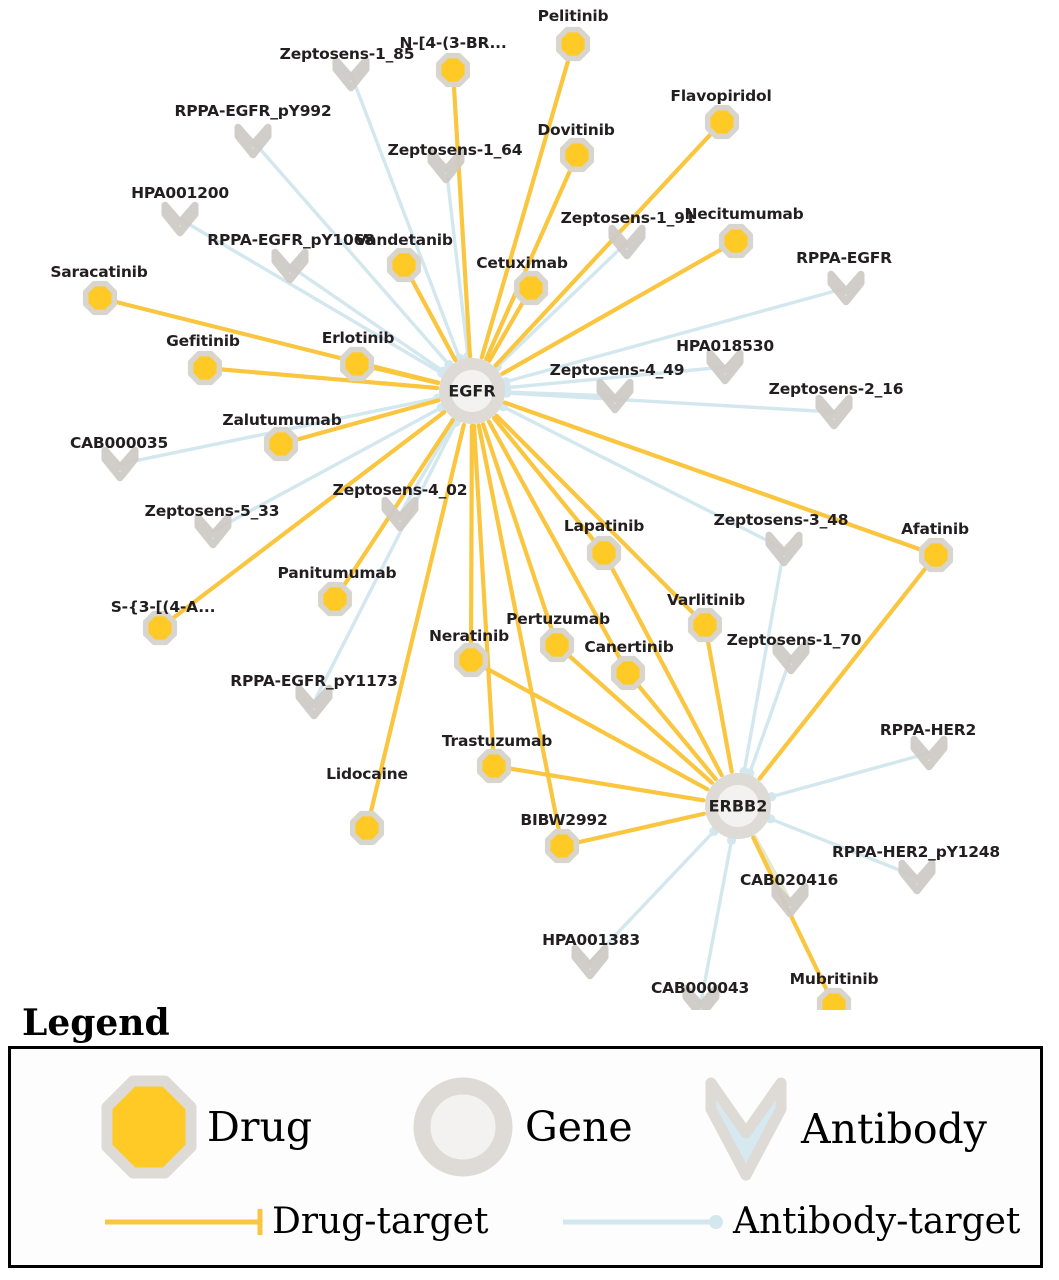 This screenshot has width=1059, height=1280. What do you see at coordinates (96, 1023) in the screenshot?
I see `legend-title: Legend` at bounding box center [96, 1023].